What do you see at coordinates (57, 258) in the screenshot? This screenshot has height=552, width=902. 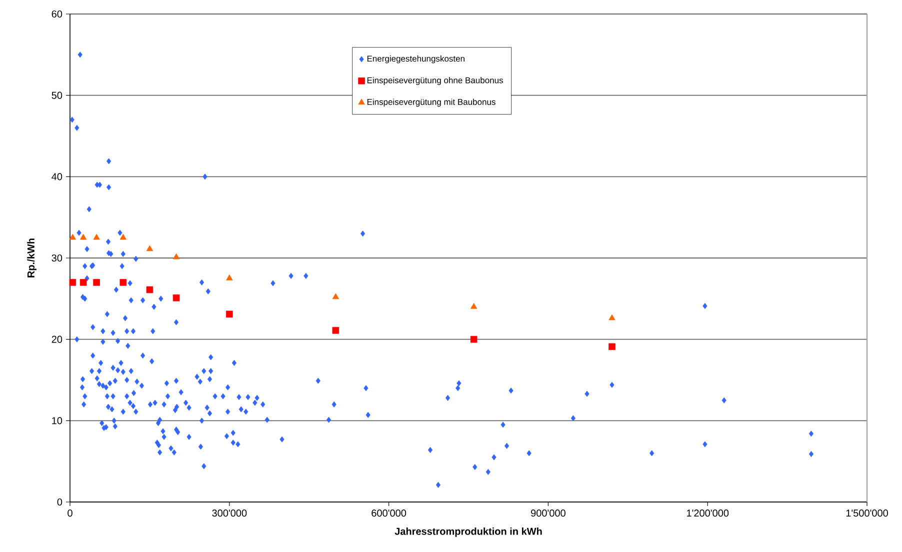 I see `y-tick-label: 30` at bounding box center [57, 258].